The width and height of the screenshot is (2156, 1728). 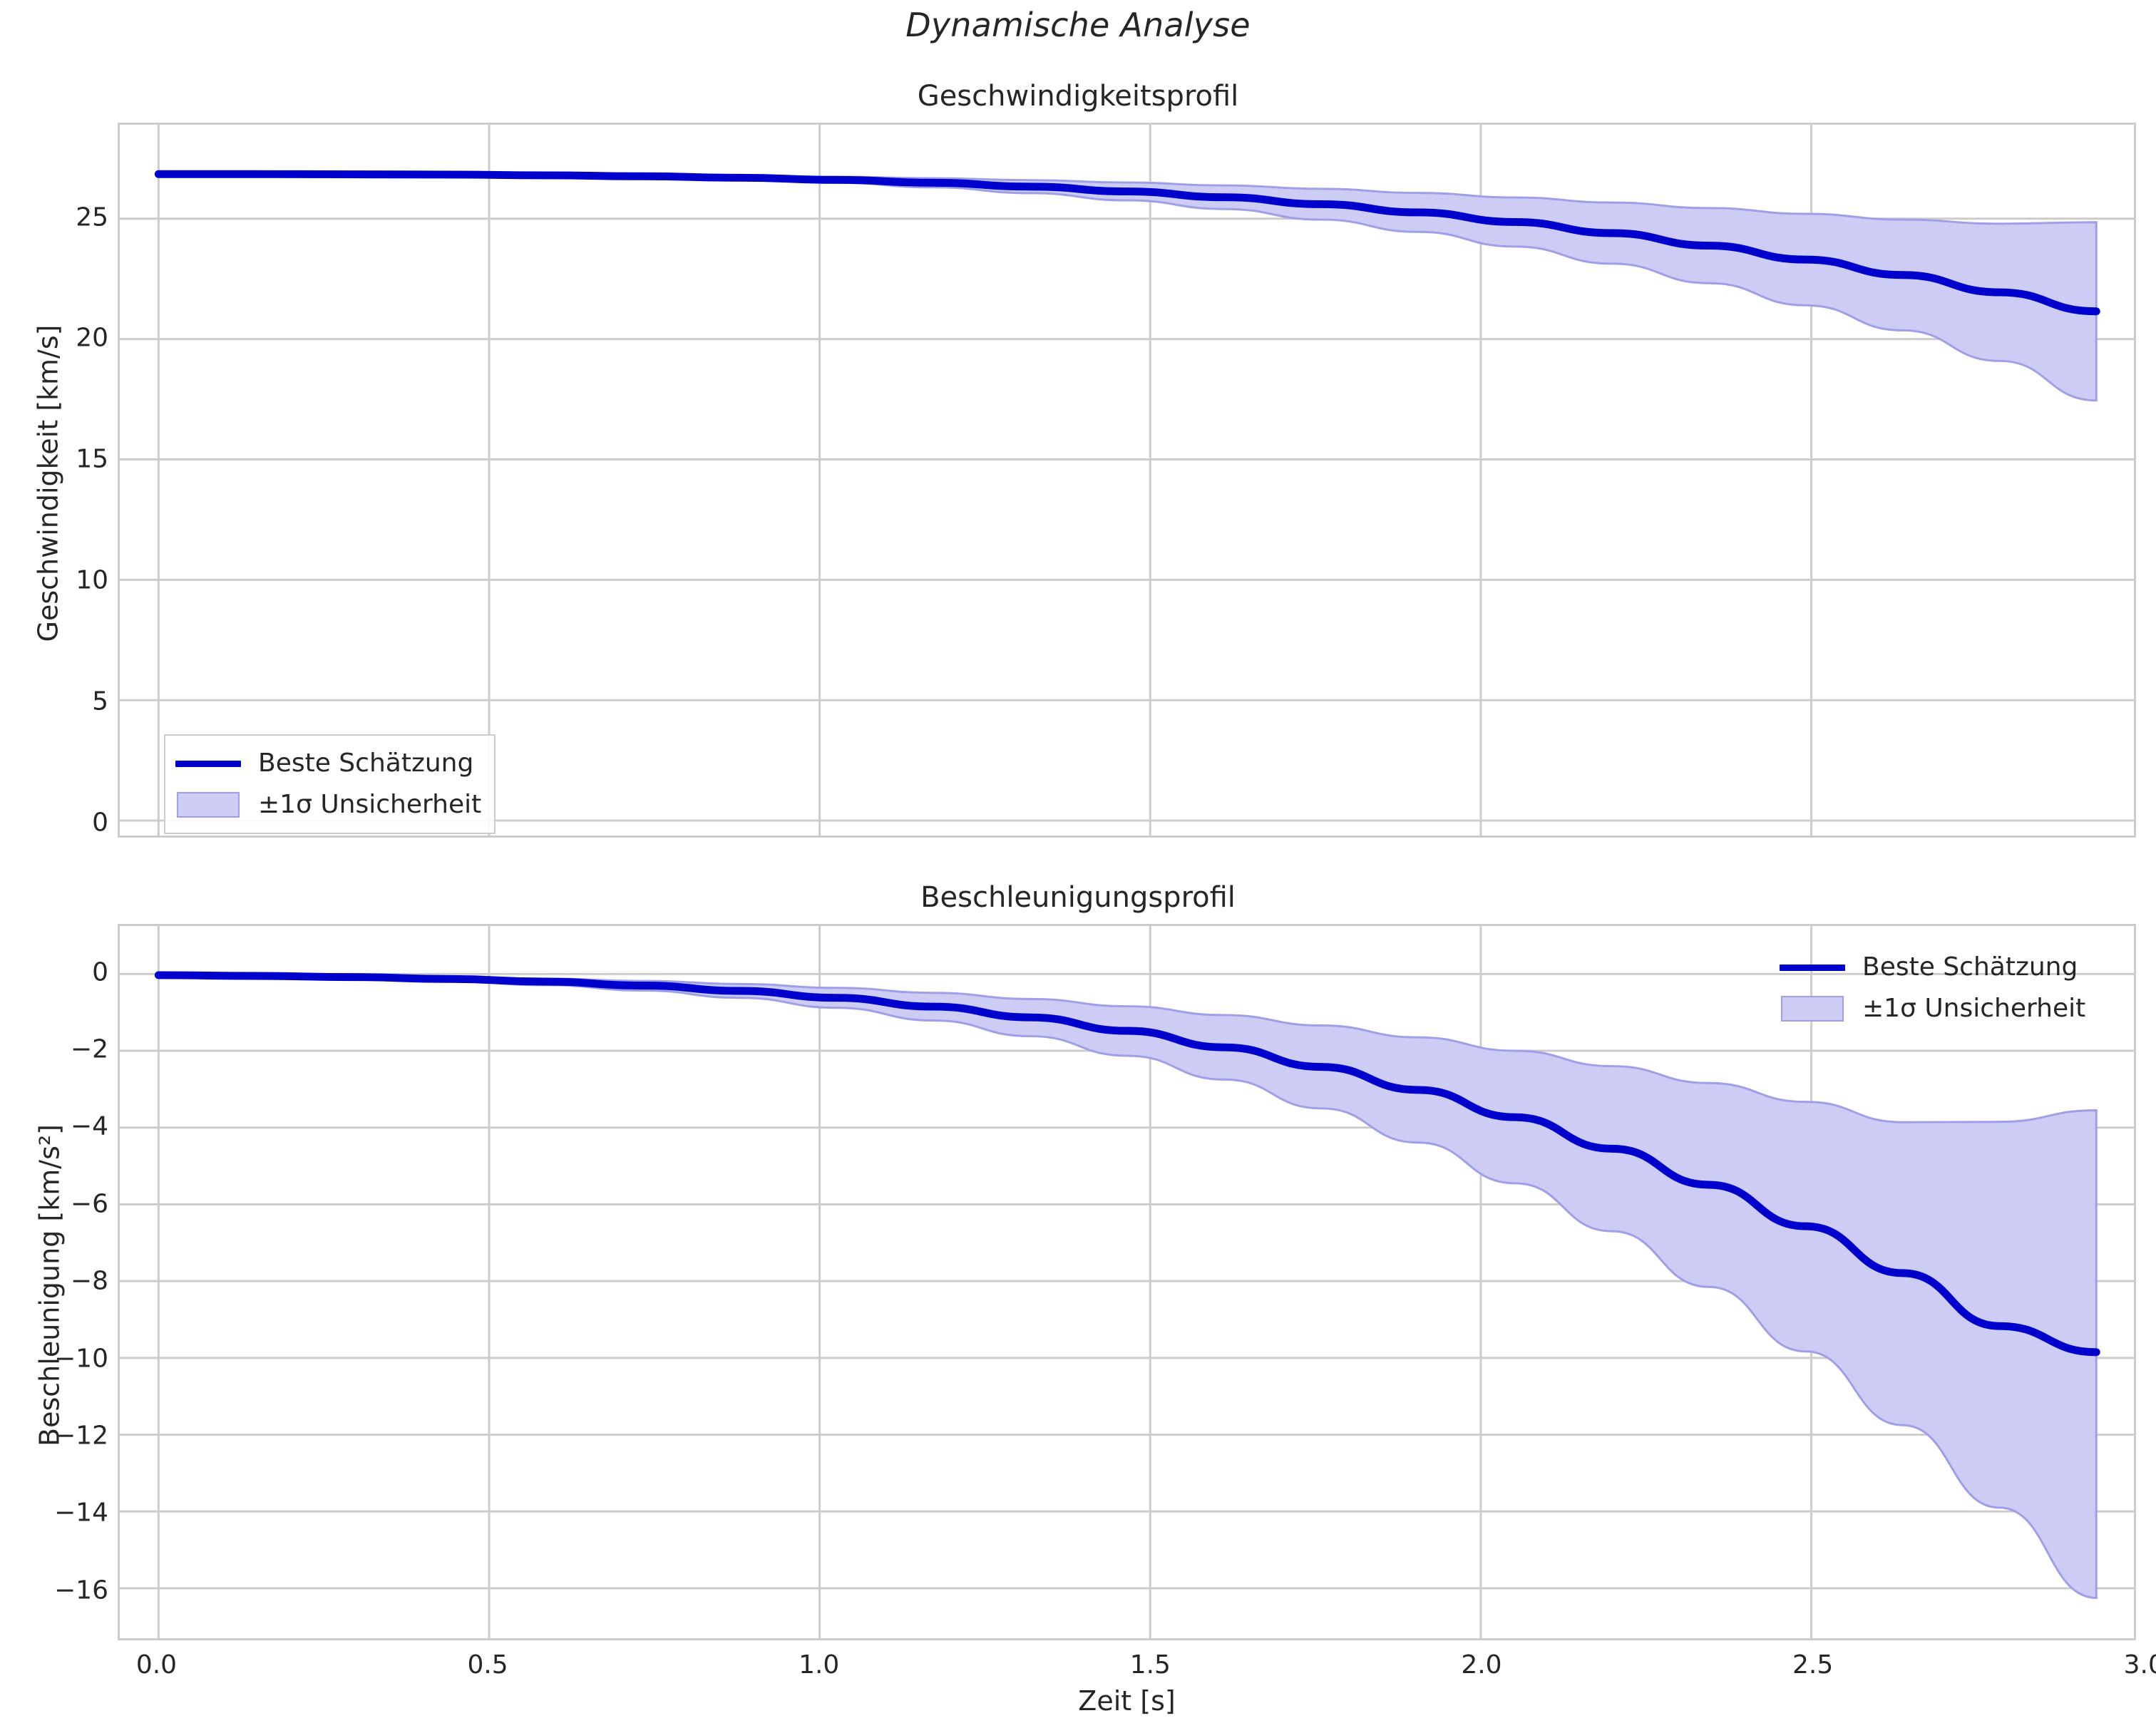 What do you see at coordinates (92, 459) in the screenshot?
I see `y-tick-label: 15` at bounding box center [92, 459].